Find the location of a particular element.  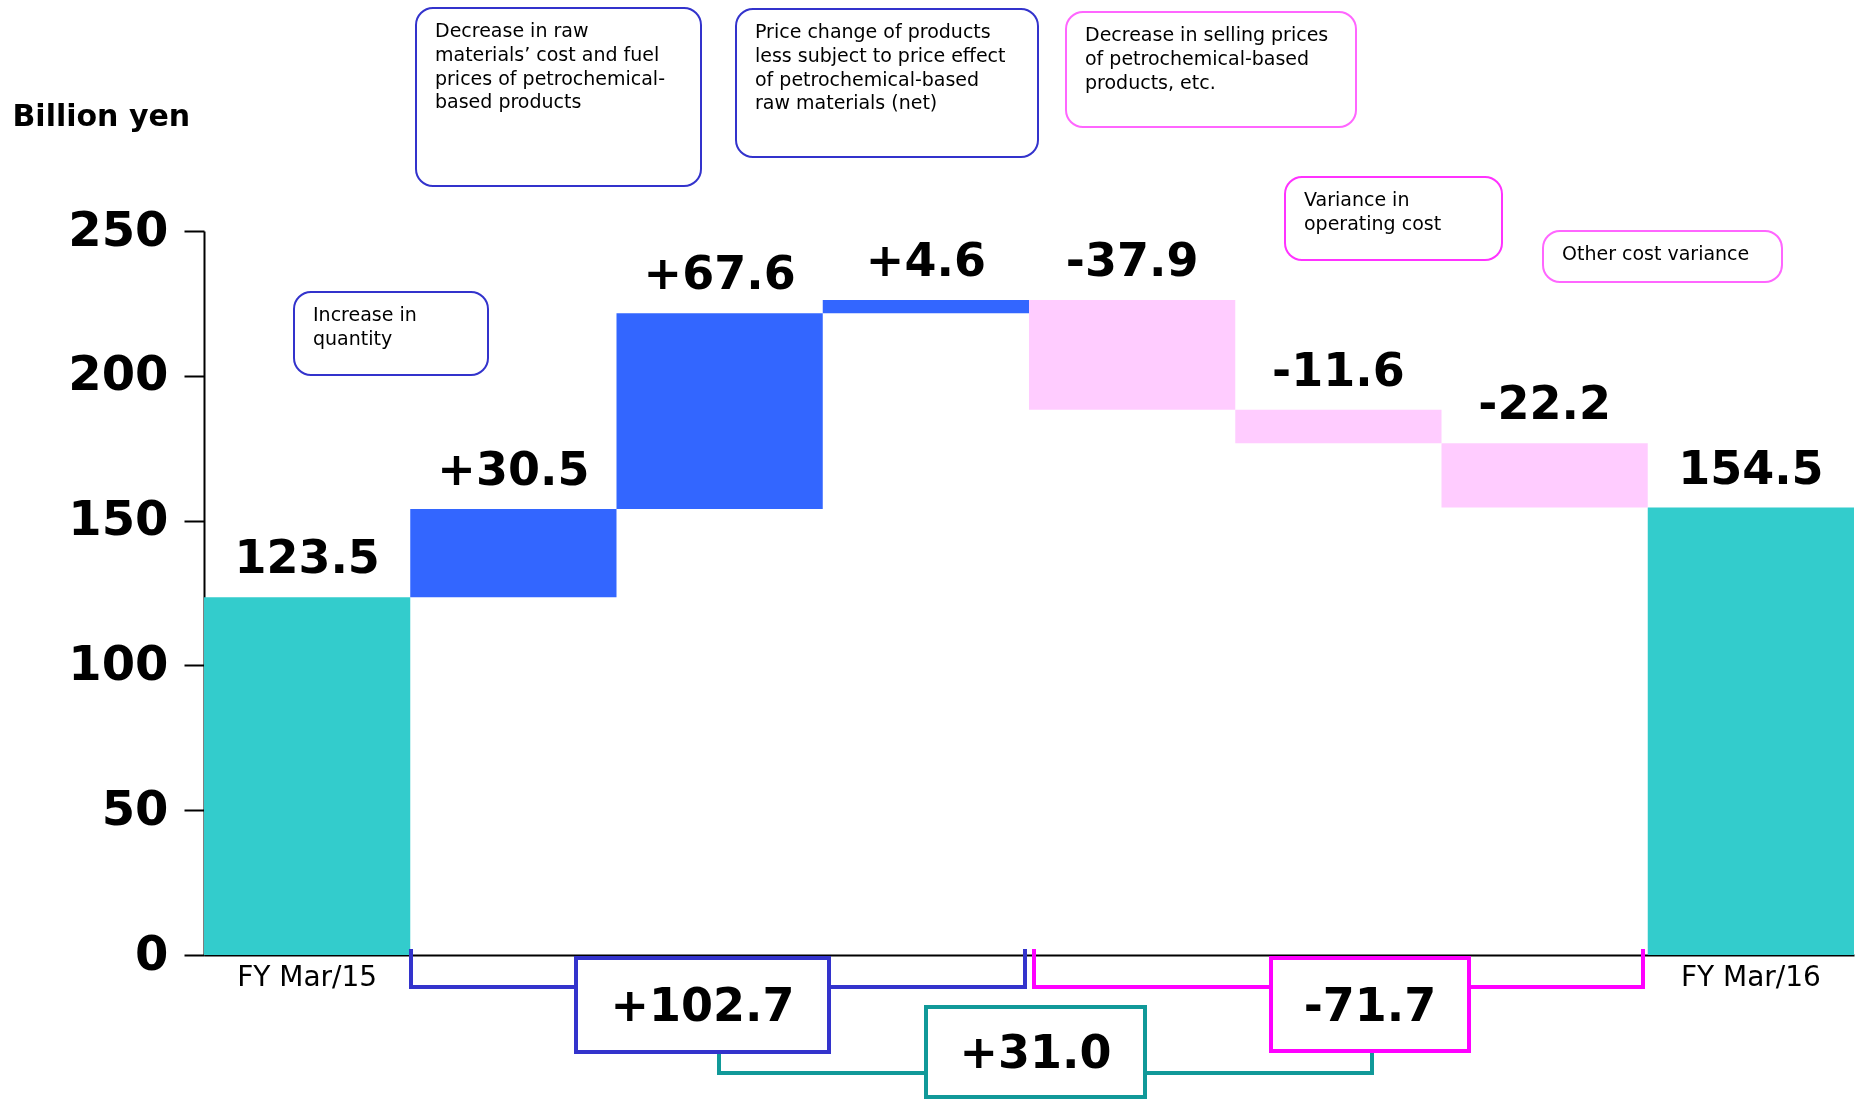

data-label: -37.9 is located at coordinates (1132, 259).